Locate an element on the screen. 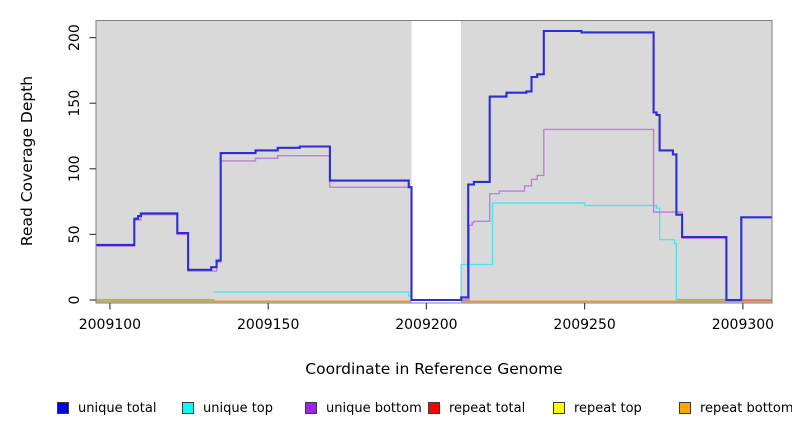 This screenshot has width=792, height=432. unique-bottom-swatch is located at coordinates (311, 408).